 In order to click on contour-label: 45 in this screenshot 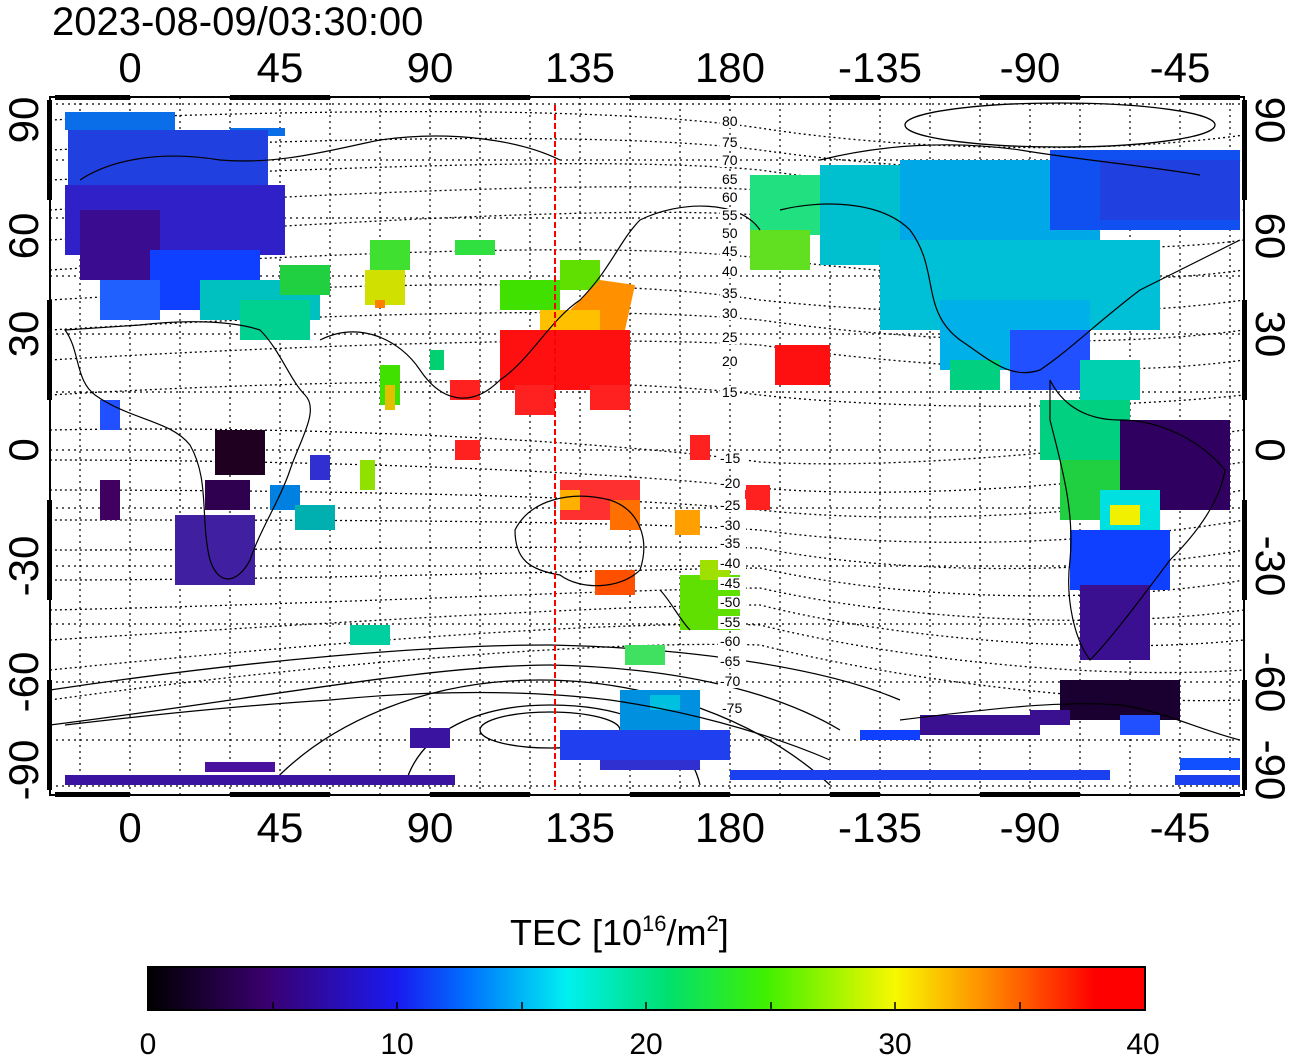, I will do `click(730, 251)`.